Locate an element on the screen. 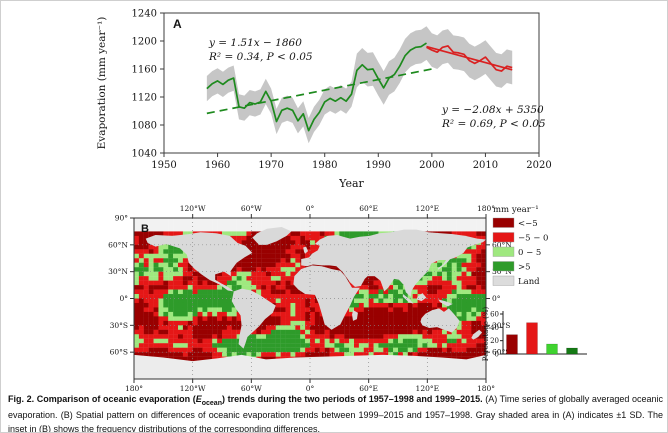 This screenshot has height=433, width=668. map-legend: mm year⁻¹ <−5 −5 − 0 0 − 5 >5 Land is located at coordinates (520, 246).